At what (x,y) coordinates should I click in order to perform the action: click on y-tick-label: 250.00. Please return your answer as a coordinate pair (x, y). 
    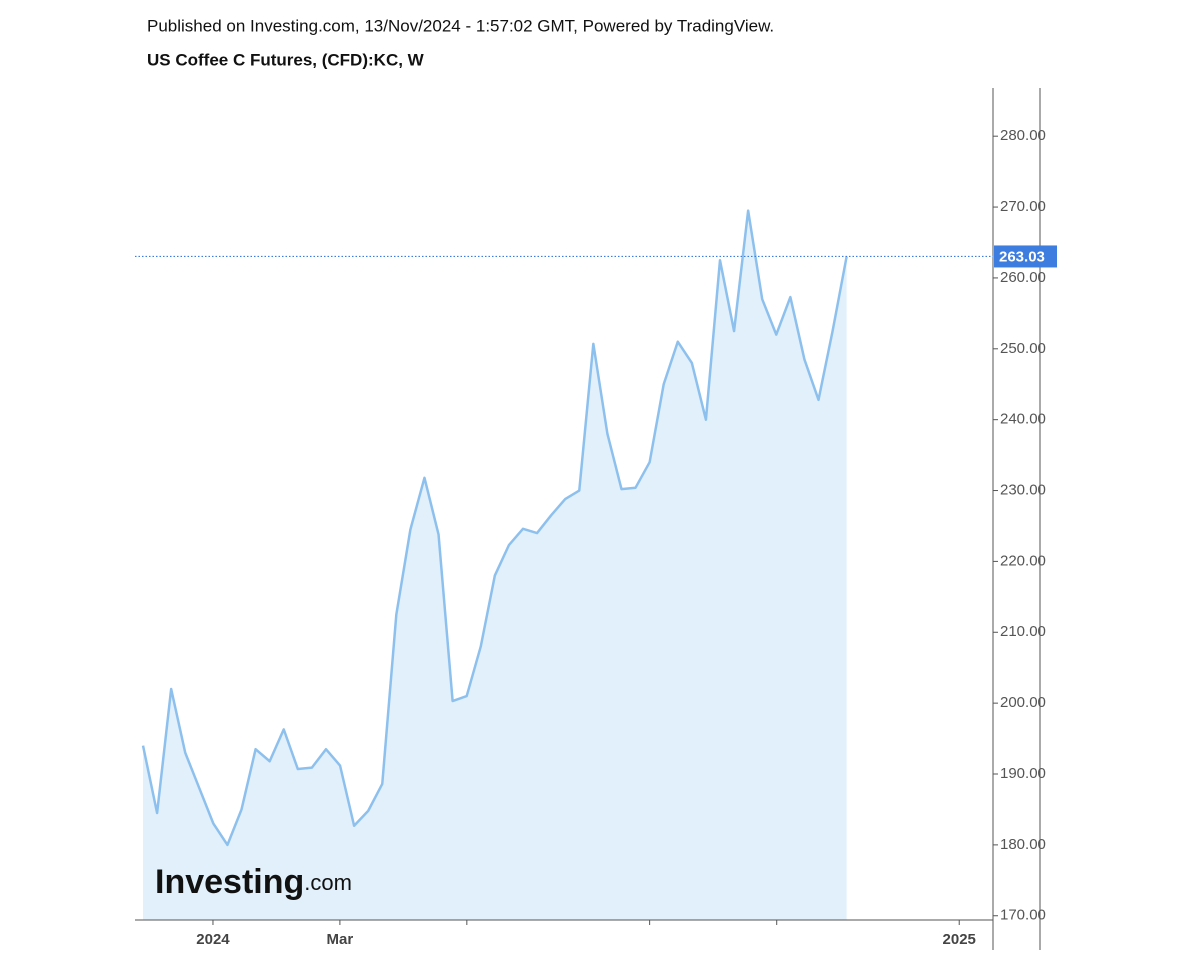
    Looking at the image, I should click on (1023, 348).